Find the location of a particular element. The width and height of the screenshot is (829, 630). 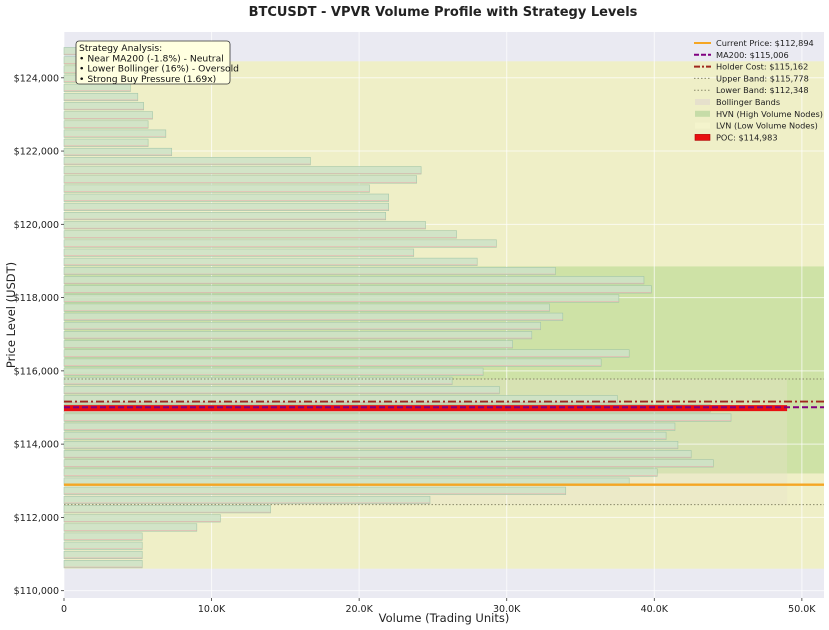

y-tick-label: $118,000 is located at coordinates (36, 298).